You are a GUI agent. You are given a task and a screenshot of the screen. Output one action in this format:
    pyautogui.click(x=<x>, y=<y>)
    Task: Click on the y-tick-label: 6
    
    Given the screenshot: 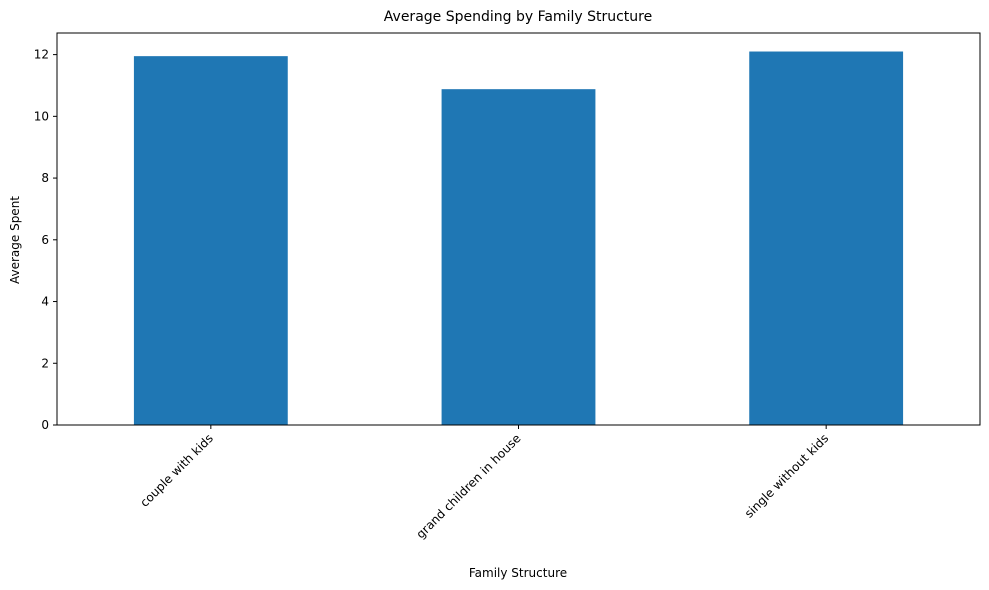 What is the action you would take?
    pyautogui.click(x=45, y=240)
    